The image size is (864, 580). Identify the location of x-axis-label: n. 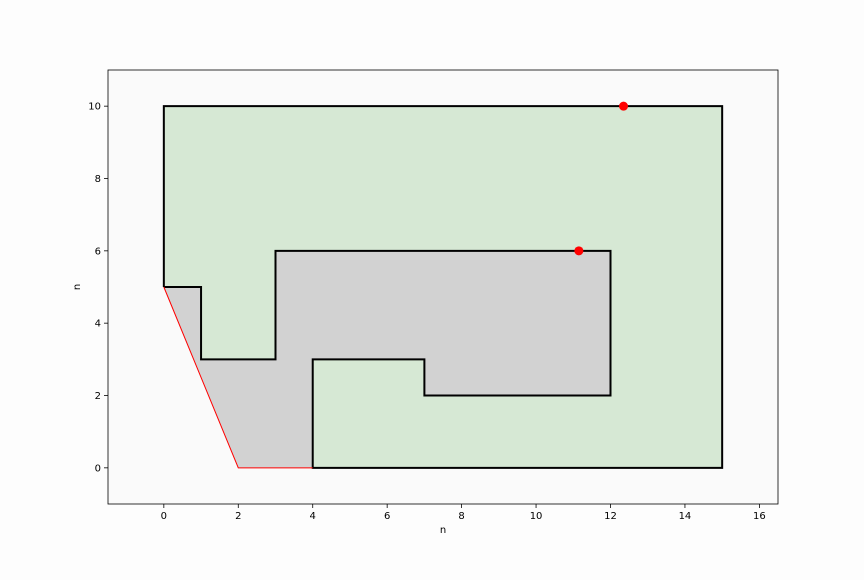
(443, 530).